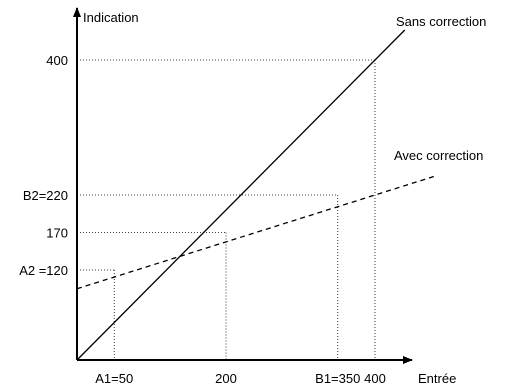 The image size is (529, 386). I want to click on x-tick-label: 400, so click(375, 378).